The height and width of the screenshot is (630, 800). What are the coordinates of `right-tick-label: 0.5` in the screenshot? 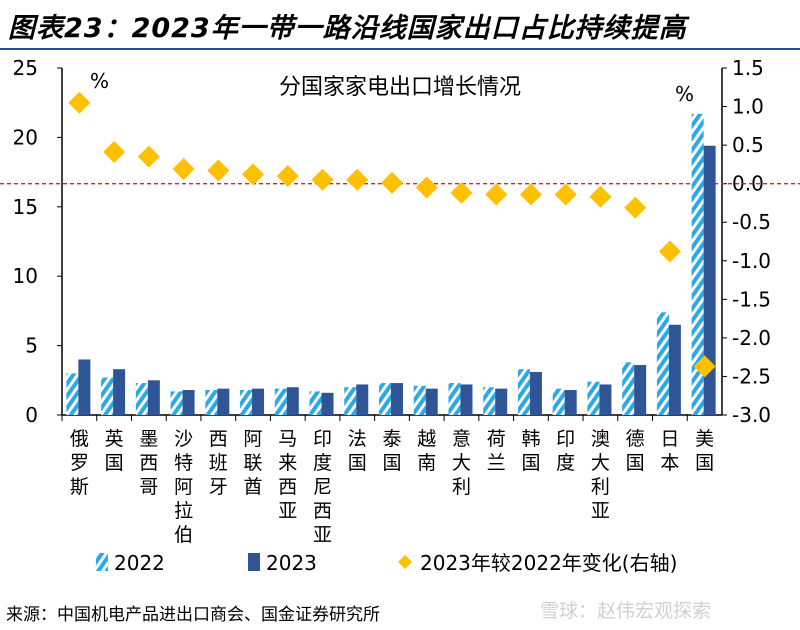 It's located at (748, 145).